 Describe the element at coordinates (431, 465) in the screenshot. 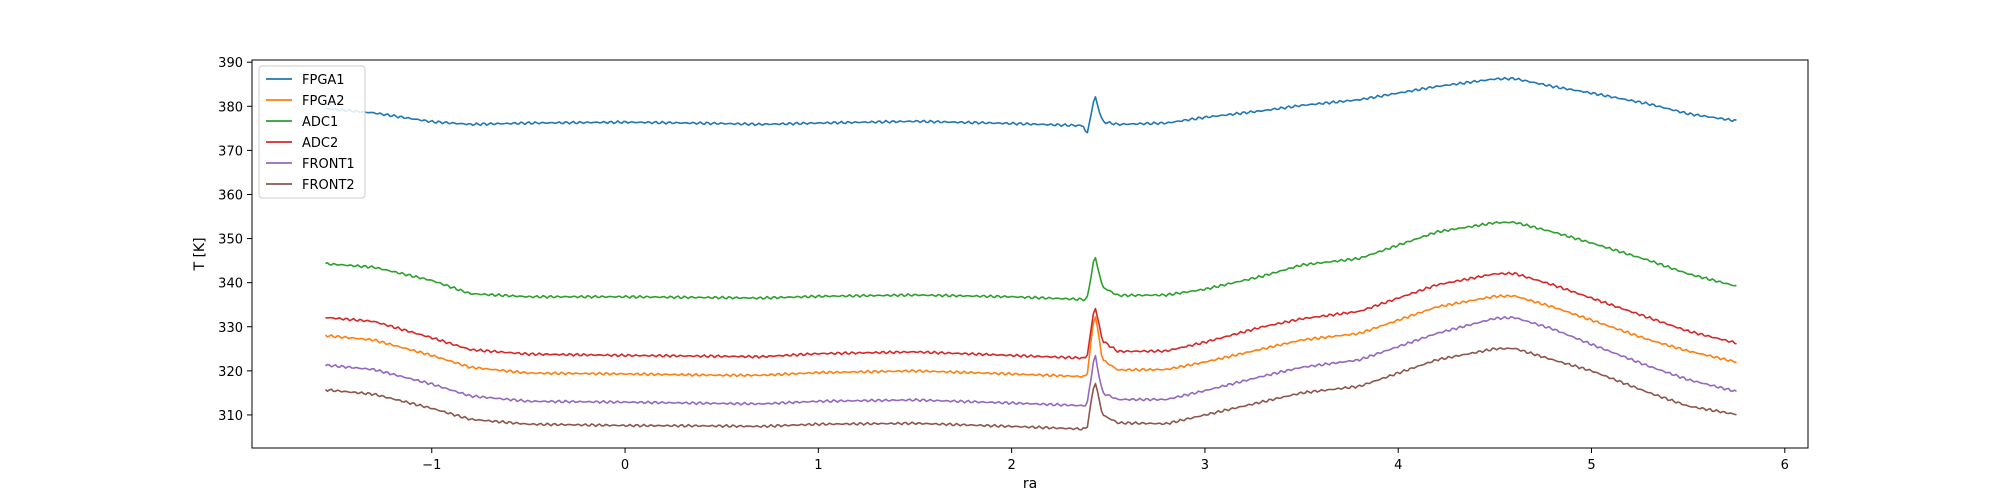

I see `x-tick-label: −1` at that location.